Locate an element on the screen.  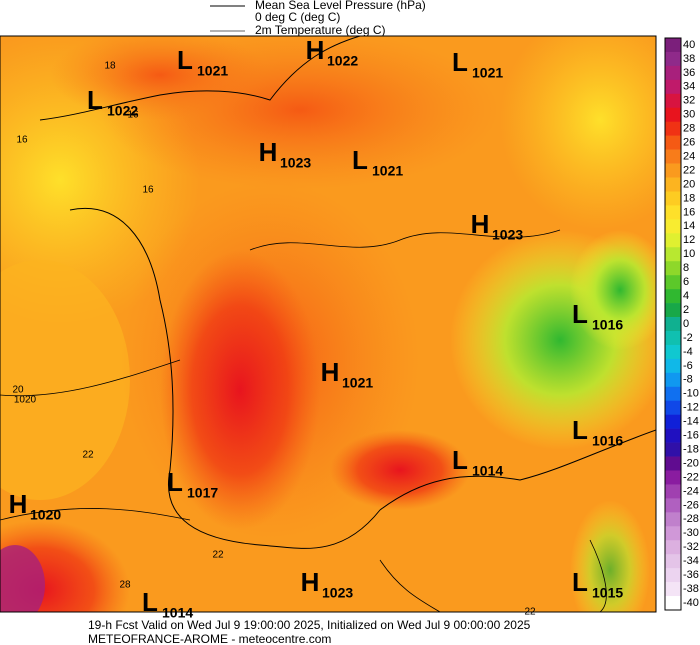
colorbar-tick-label: 4 is located at coordinates (686, 296).